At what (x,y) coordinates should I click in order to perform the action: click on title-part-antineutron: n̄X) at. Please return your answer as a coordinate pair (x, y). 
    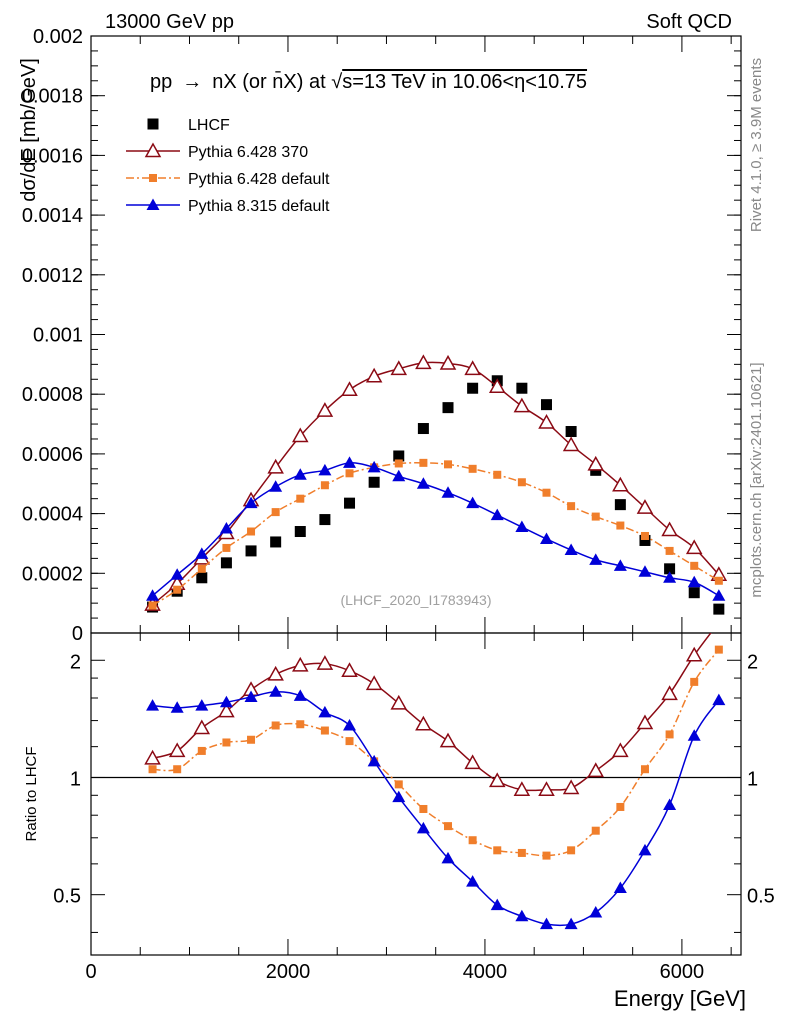
    Looking at the image, I should click on (301, 81).